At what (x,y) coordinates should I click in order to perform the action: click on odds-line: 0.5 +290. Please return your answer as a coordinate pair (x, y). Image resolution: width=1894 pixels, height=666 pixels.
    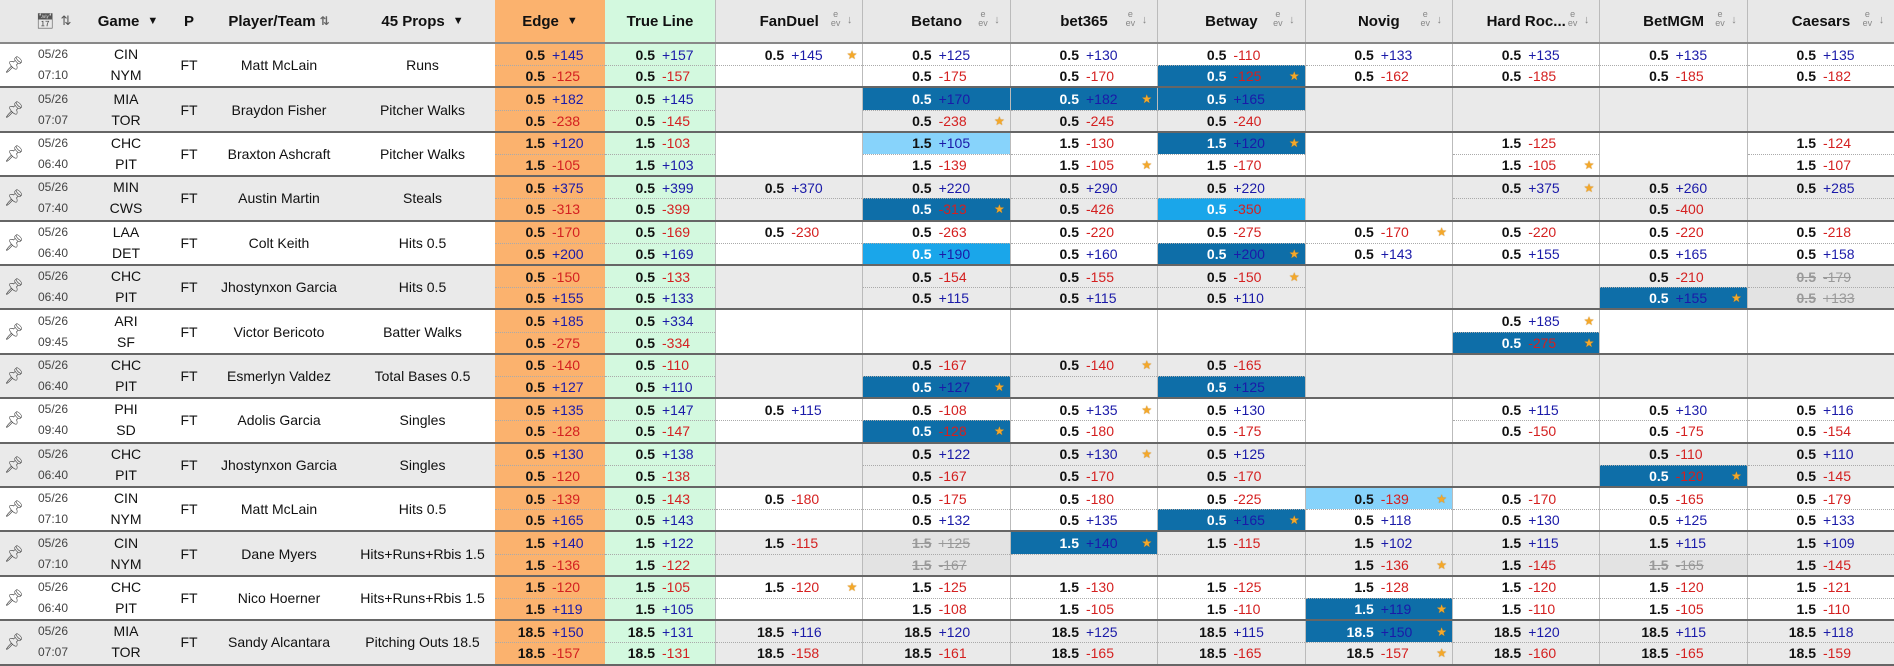
    Looking at the image, I should click on (1084, 187).